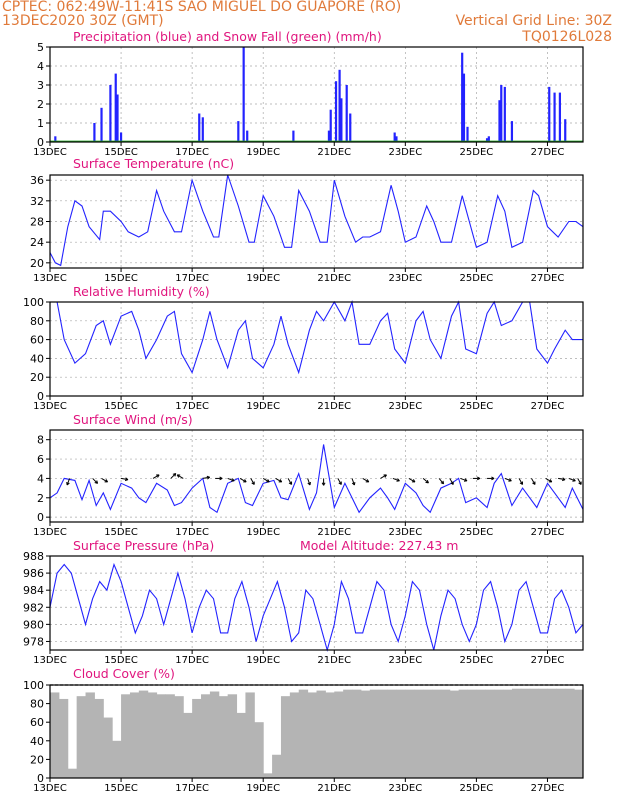 This screenshot has width=618, height=800. What do you see at coordinates (263, 406) in the screenshot?
I see `x-tick-label: 19DEC` at bounding box center [263, 406].